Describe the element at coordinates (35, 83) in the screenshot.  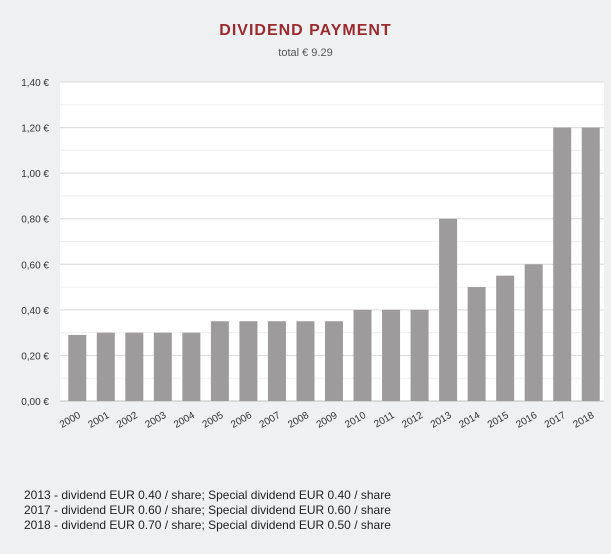
I see `y-tick-label: 1,40 €` at that location.